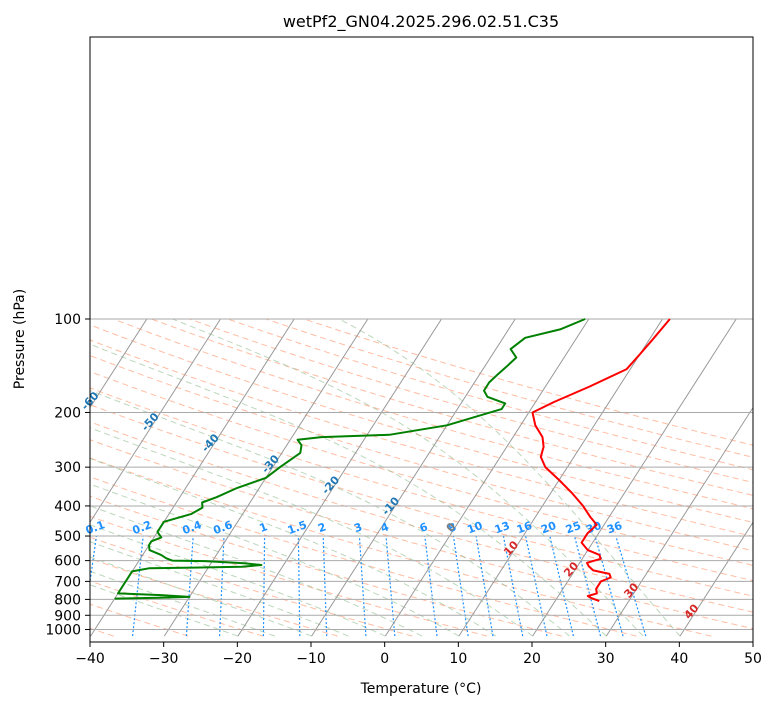  What do you see at coordinates (270, 464) in the screenshot?
I see `isotherm-label: -30` at bounding box center [270, 464].